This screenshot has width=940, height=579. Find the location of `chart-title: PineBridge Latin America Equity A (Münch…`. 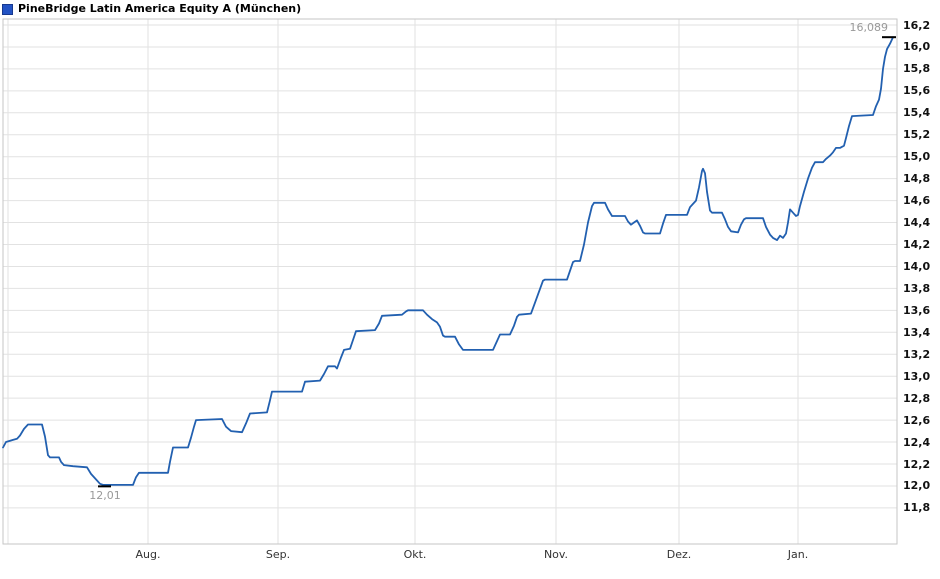

chart-title: PineBridge Latin America Equity A (Münch… is located at coordinates (160, 8).